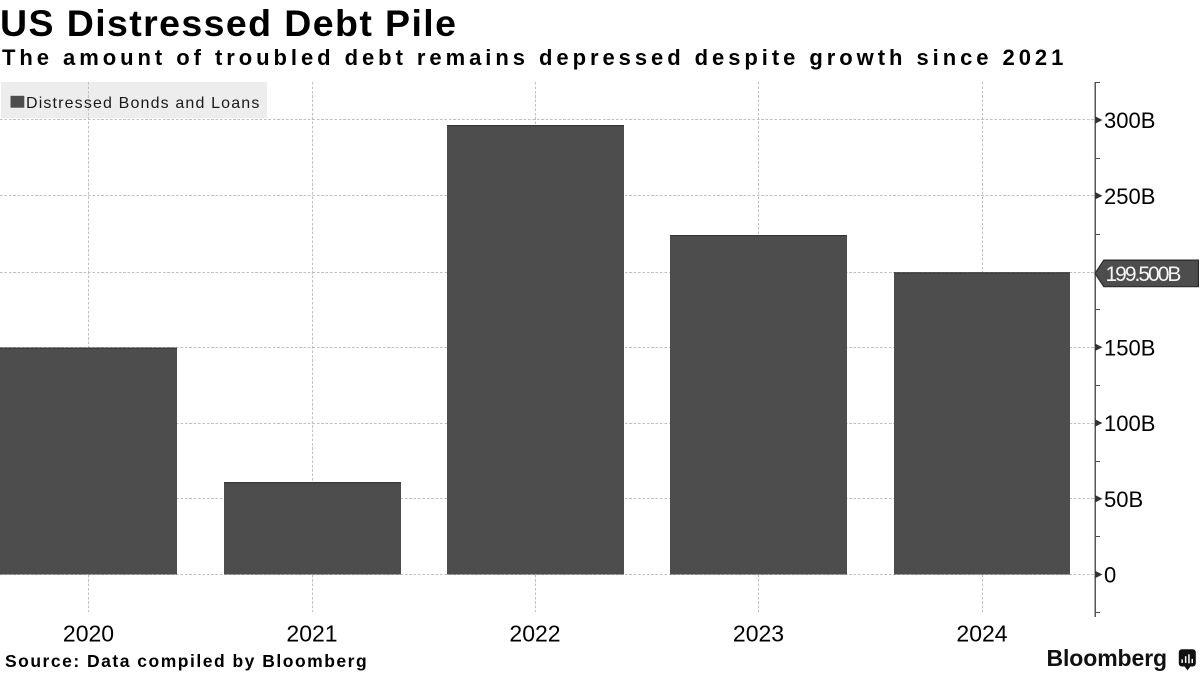 The width and height of the screenshot is (1200, 675). I want to click on svg-text:Source: Data compiled by Bloom: Source: Data compiled by Bloomberg, so click(186, 661).